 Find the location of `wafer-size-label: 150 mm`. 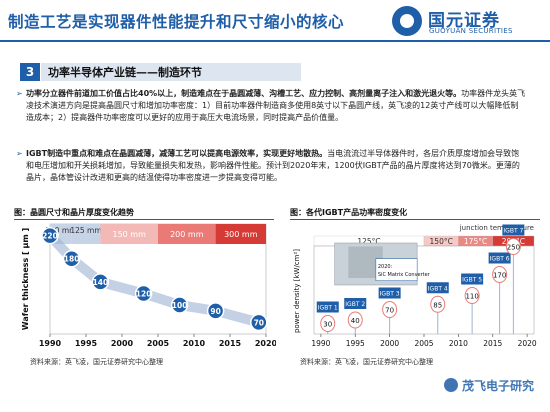

wafer-size-label: 150 mm is located at coordinates (129, 234).